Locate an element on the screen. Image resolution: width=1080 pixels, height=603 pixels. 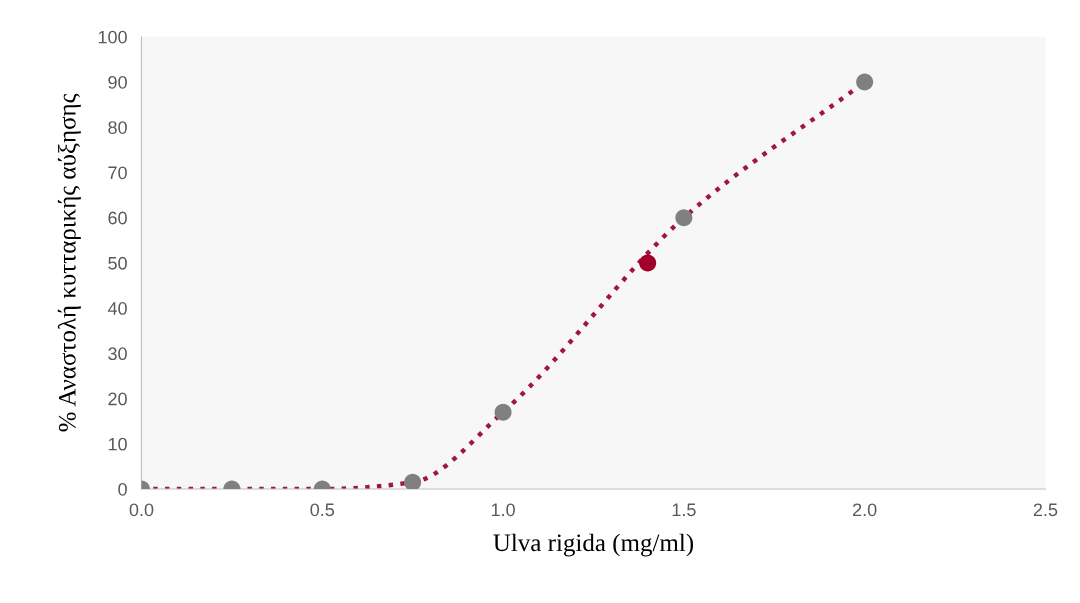
y-tick-label: 50 is located at coordinates (117, 263).